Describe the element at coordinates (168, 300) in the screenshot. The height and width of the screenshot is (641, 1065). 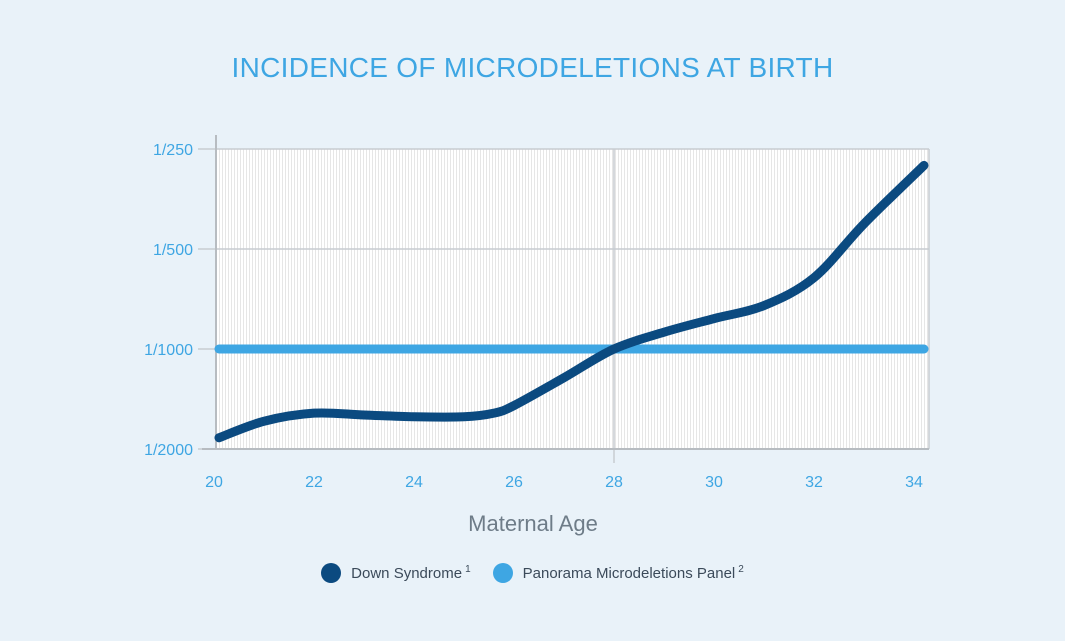
I see `y-tick-labels: 1/250 1/500 1/1000 1/2000` at that location.